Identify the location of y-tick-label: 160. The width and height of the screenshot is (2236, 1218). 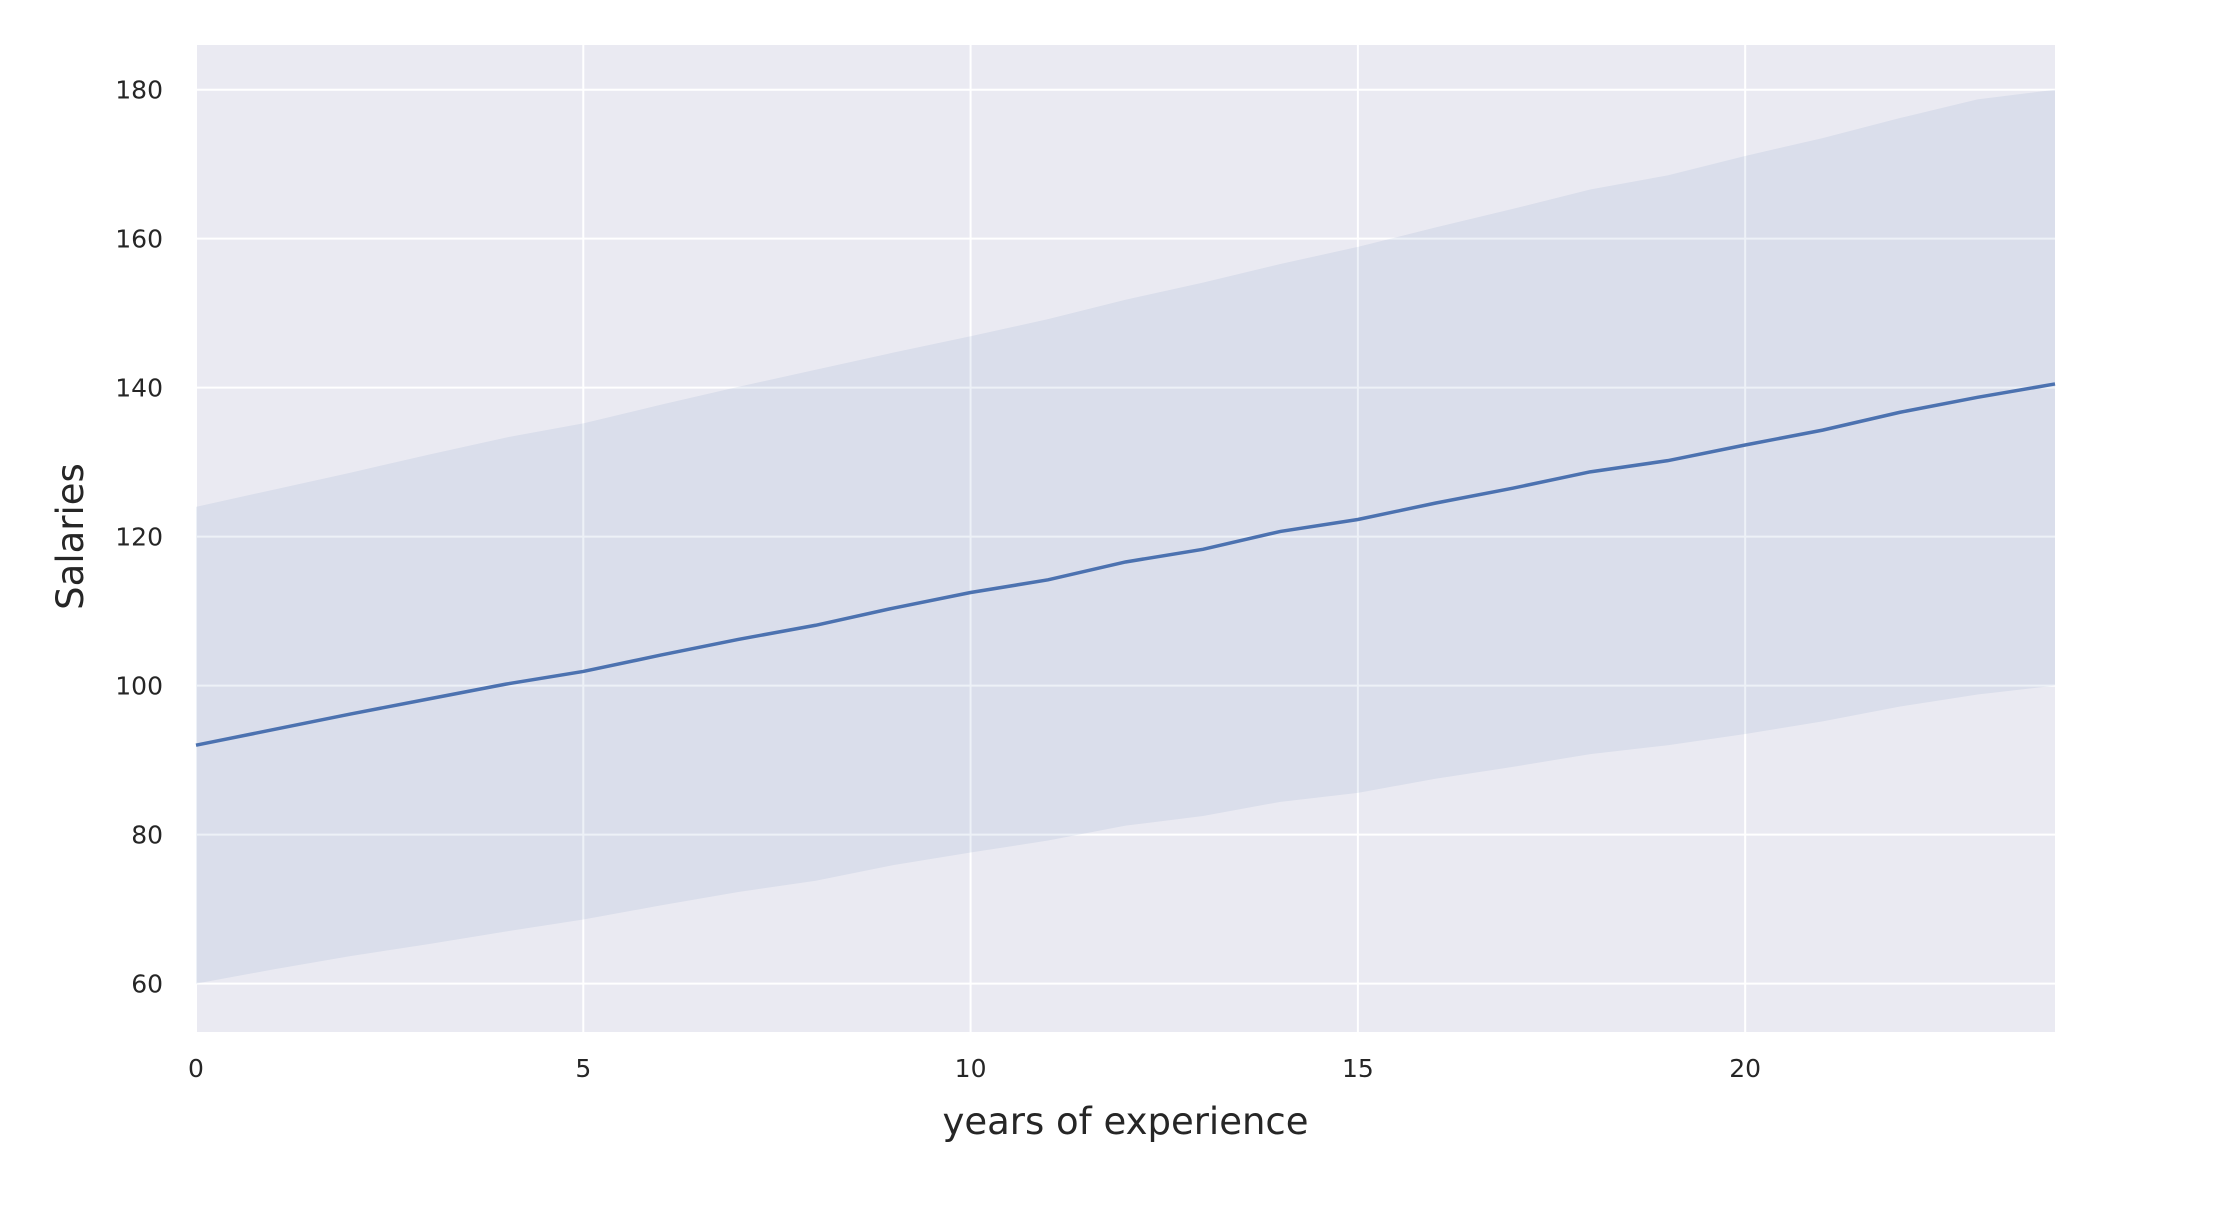
(139, 239).